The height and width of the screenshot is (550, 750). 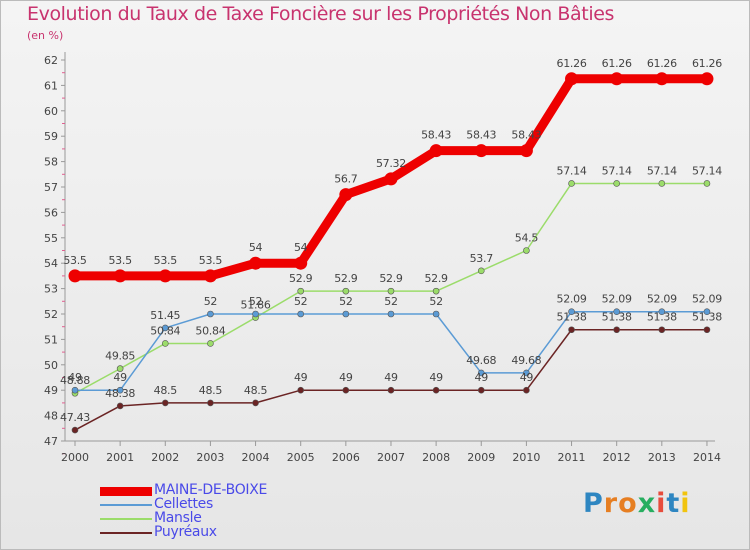 I want to click on y-tick-label: 61, so click(x=51, y=85).